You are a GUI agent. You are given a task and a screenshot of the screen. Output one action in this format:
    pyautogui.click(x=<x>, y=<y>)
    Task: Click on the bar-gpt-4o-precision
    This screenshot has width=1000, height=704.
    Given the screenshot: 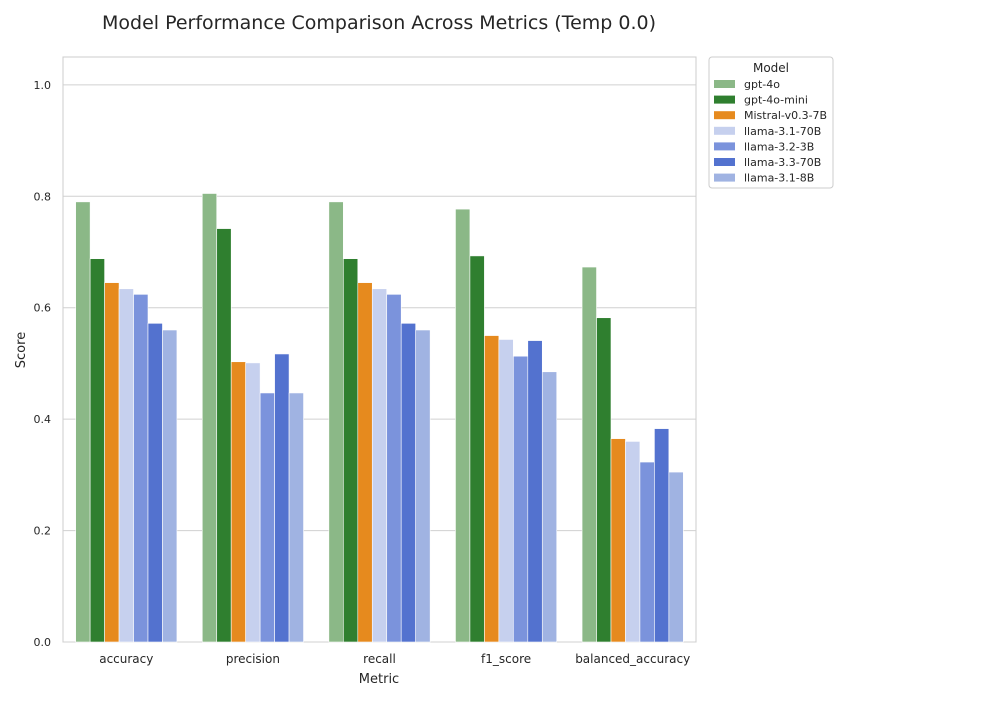 What is the action you would take?
    pyautogui.click(x=209, y=418)
    